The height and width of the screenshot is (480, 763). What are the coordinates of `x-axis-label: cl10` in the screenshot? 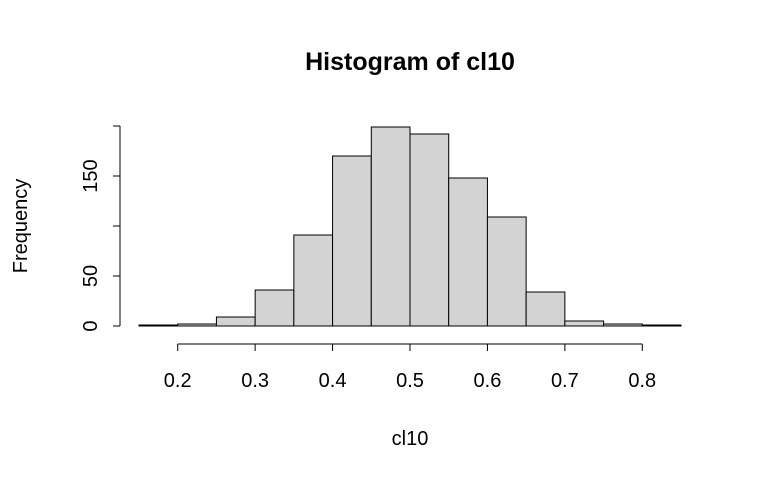 It's located at (410, 439).